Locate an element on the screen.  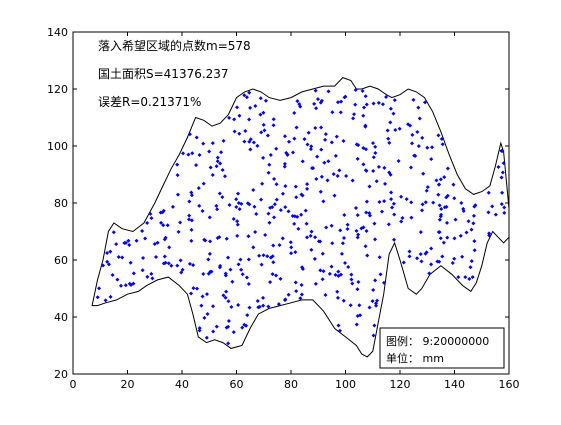
annotation-area: 国土面积S=41376.237 is located at coordinates (163, 74).